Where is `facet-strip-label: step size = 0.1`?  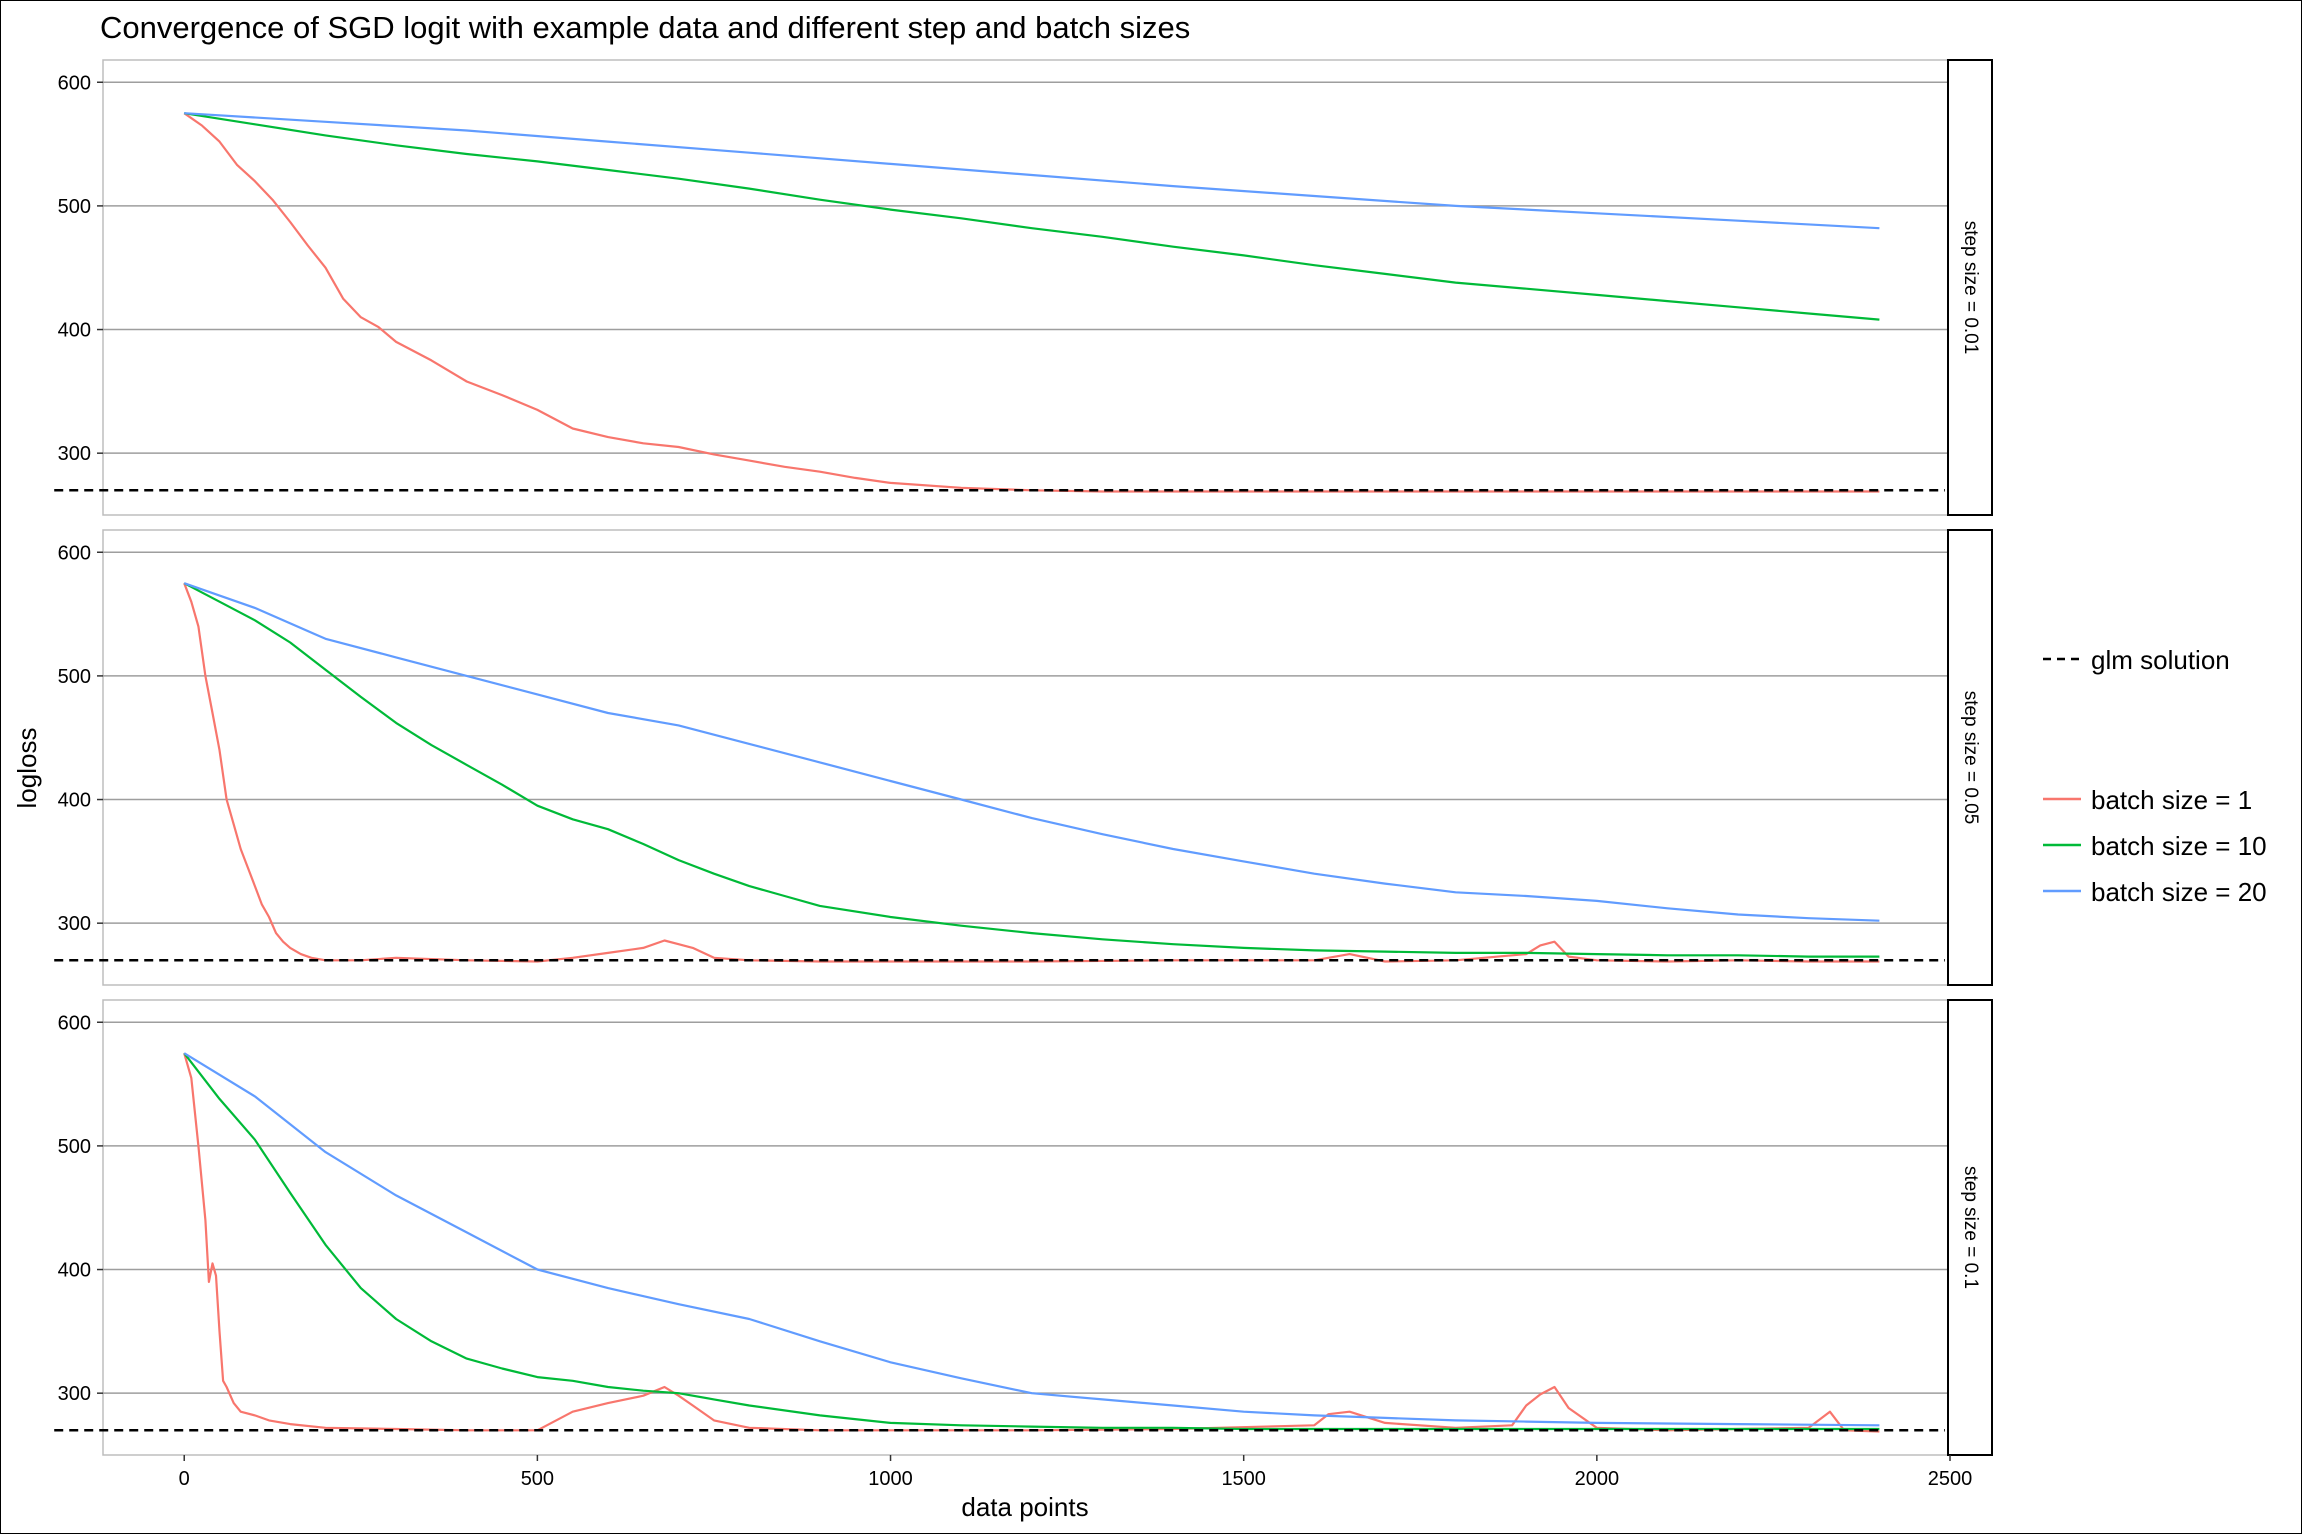
facet-strip-label: step size = 0.1 is located at coordinates (1970, 1227).